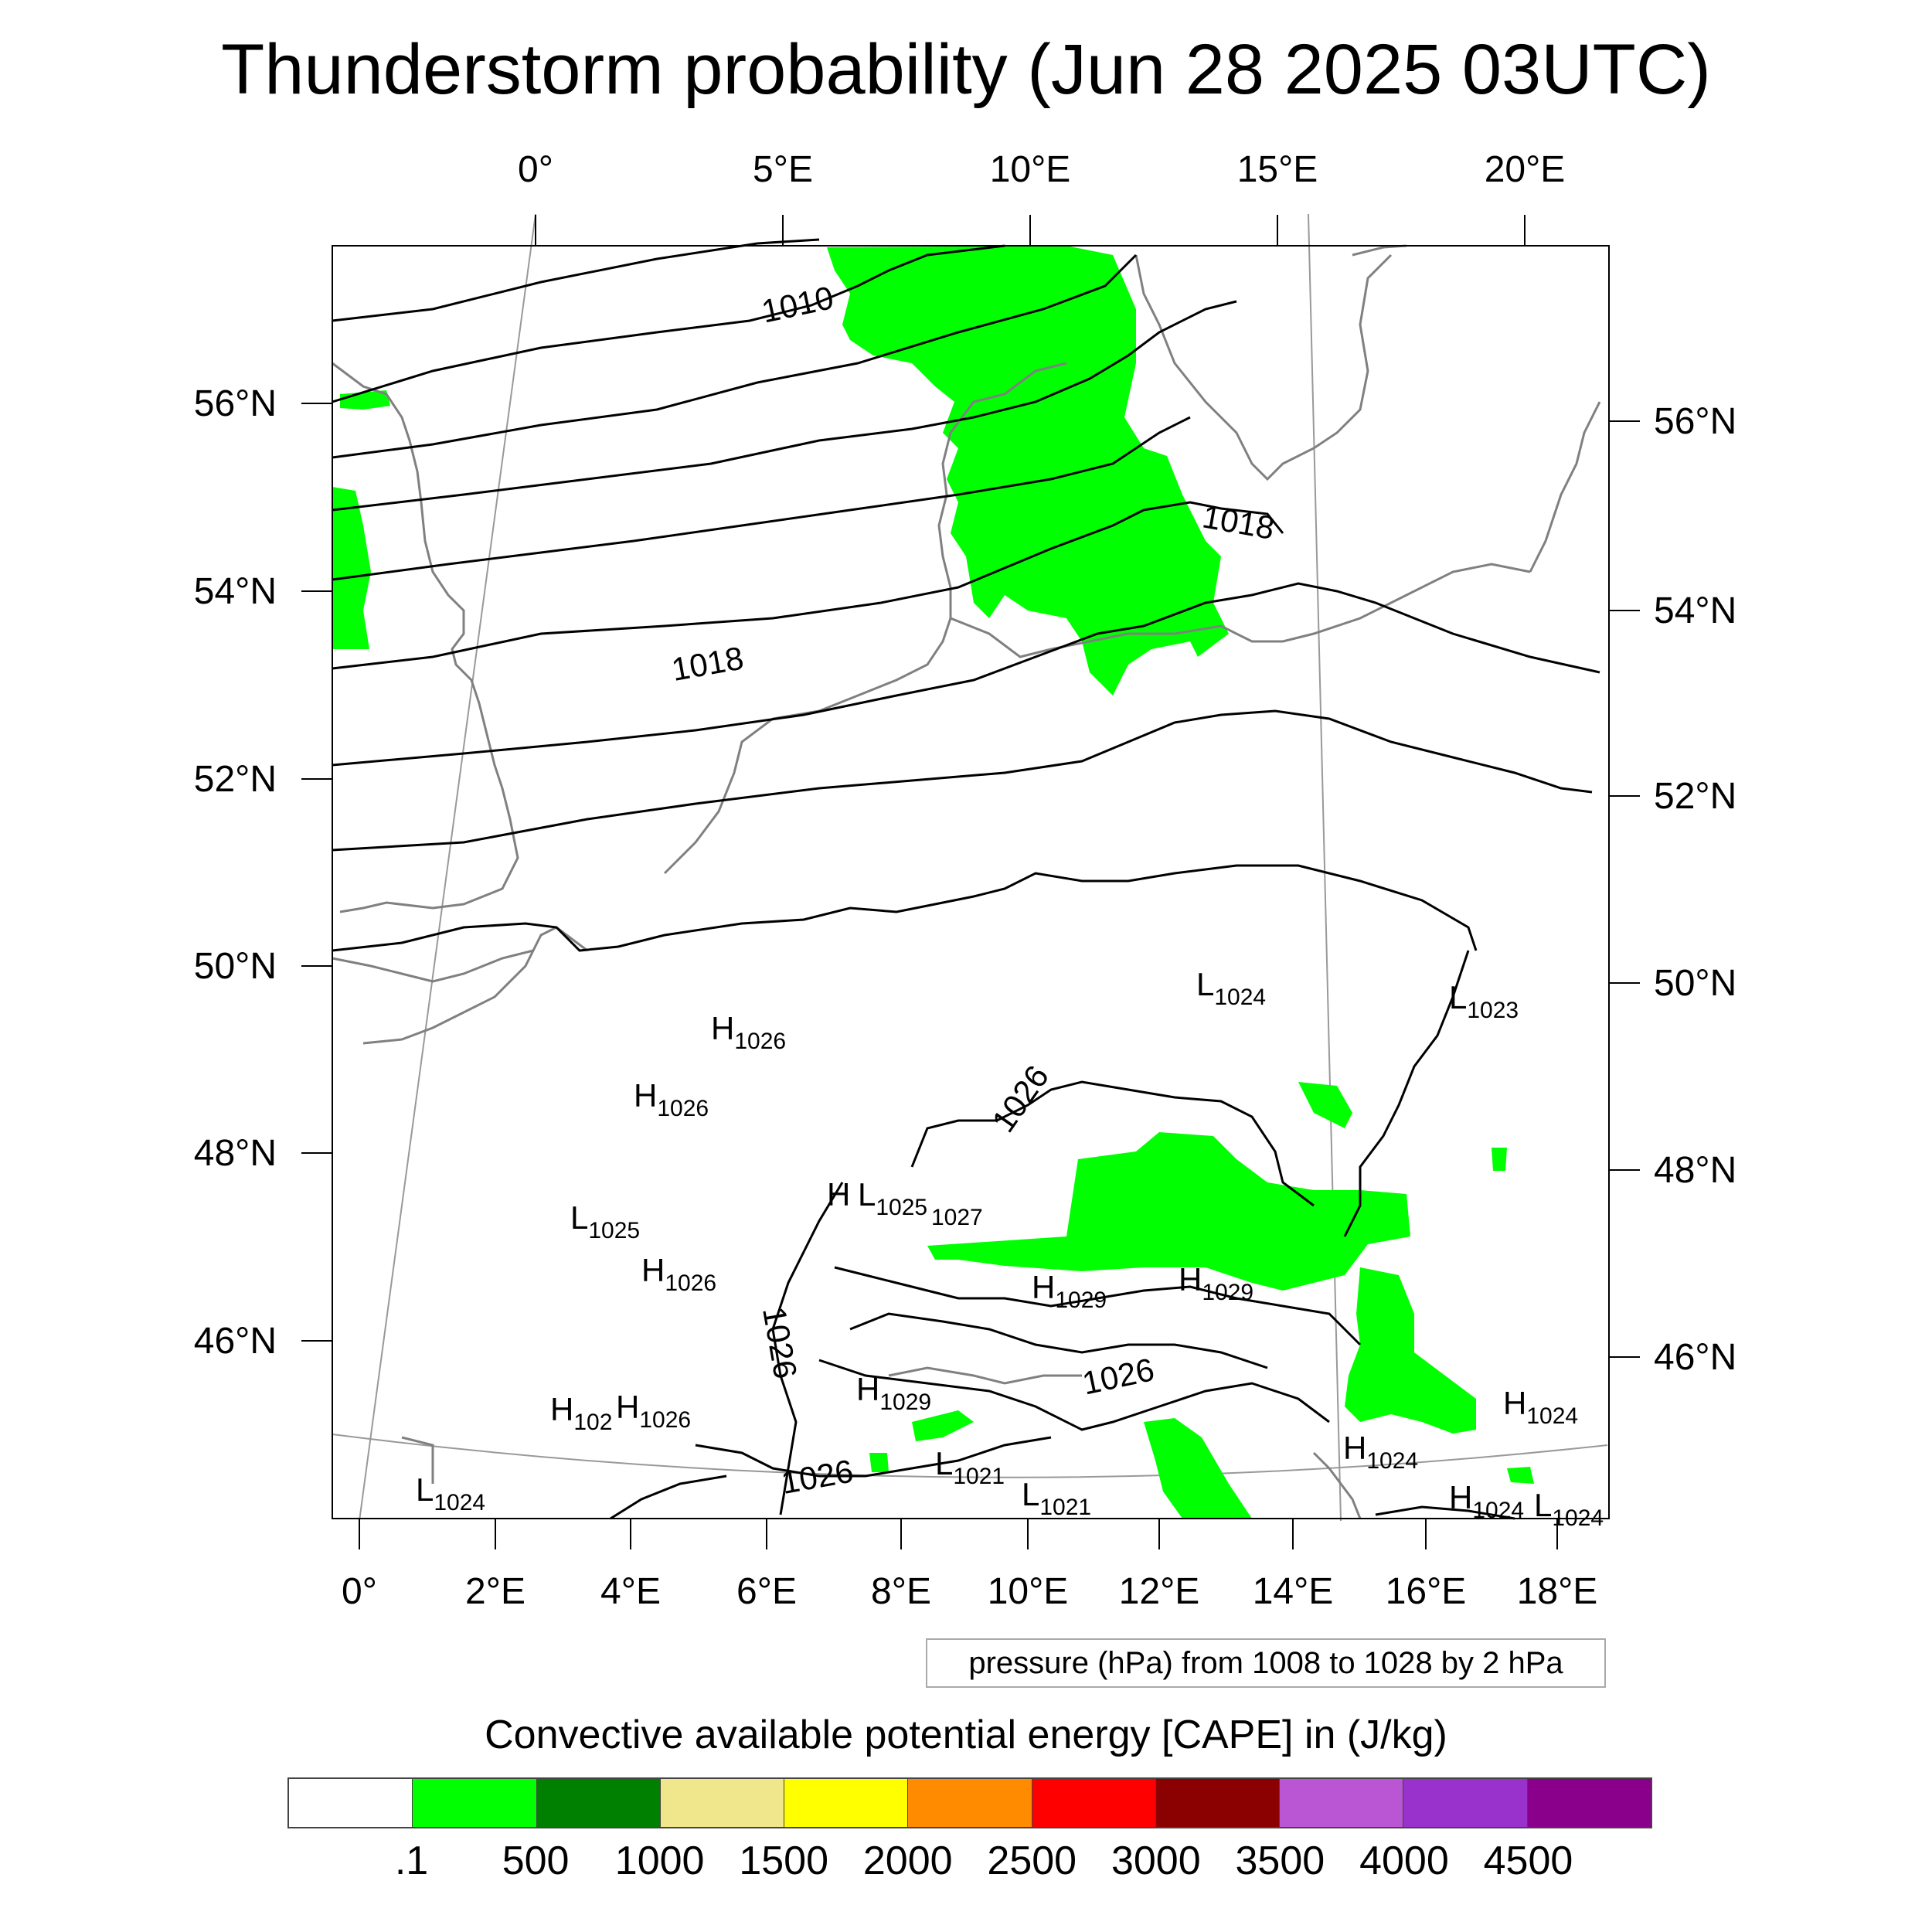 This screenshot has width=1932, height=1932. What do you see at coordinates (433, 966) in the screenshot?
I see `coastline-uk-south` at bounding box center [433, 966].